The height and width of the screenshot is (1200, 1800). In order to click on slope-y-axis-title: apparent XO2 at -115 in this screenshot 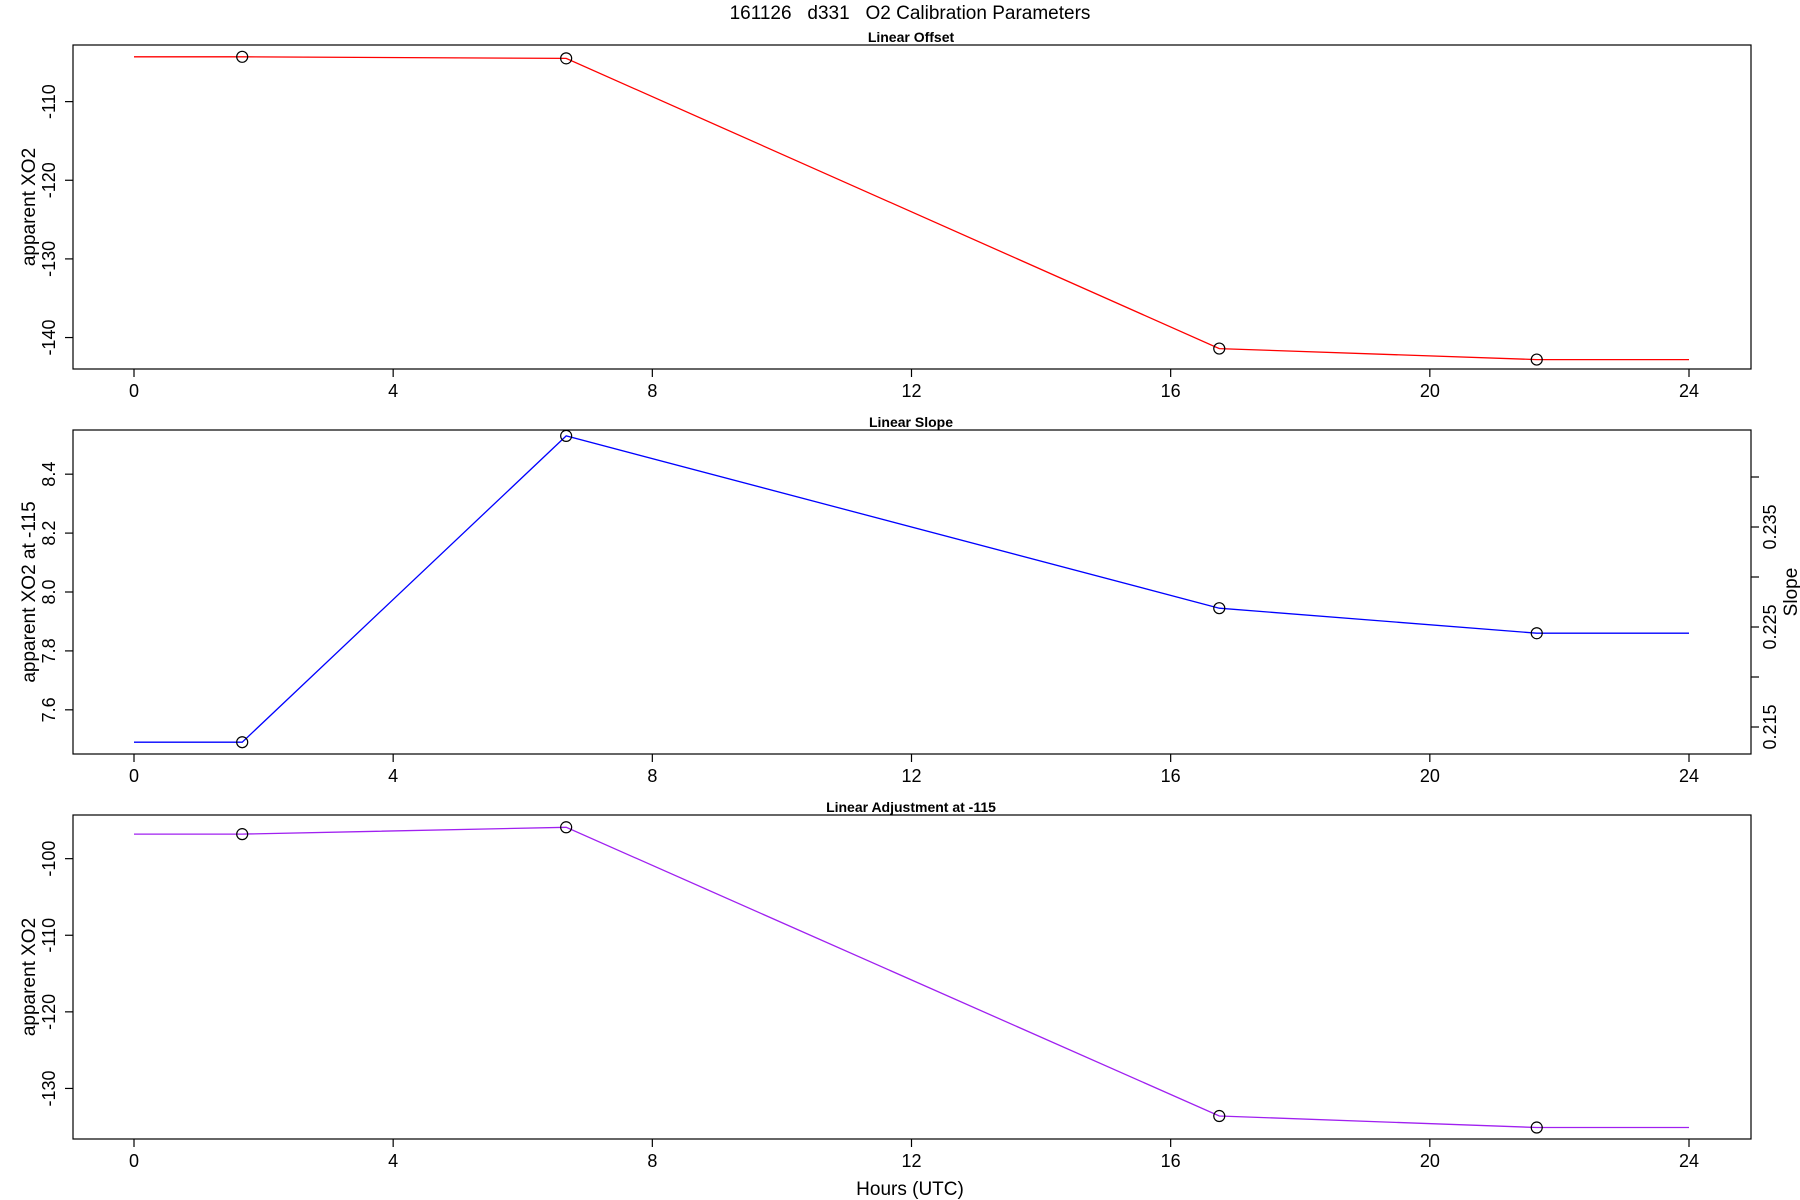, I will do `click(29, 591)`.